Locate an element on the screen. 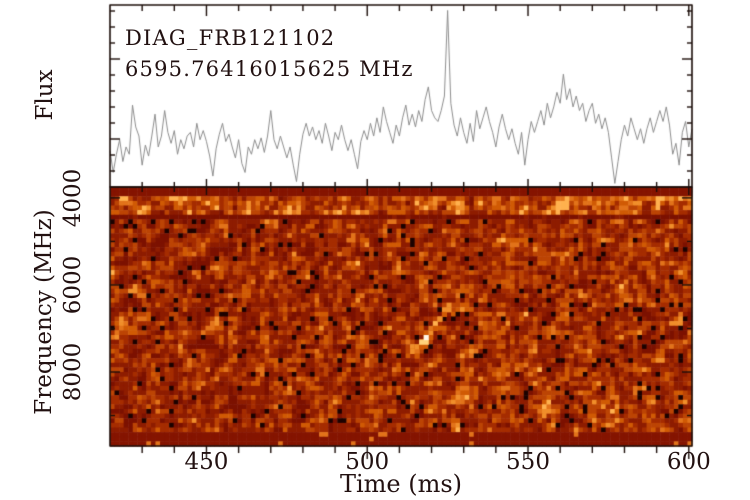 The height and width of the screenshot is (500, 750). time-tick-label: 550 is located at coordinates (528, 462).